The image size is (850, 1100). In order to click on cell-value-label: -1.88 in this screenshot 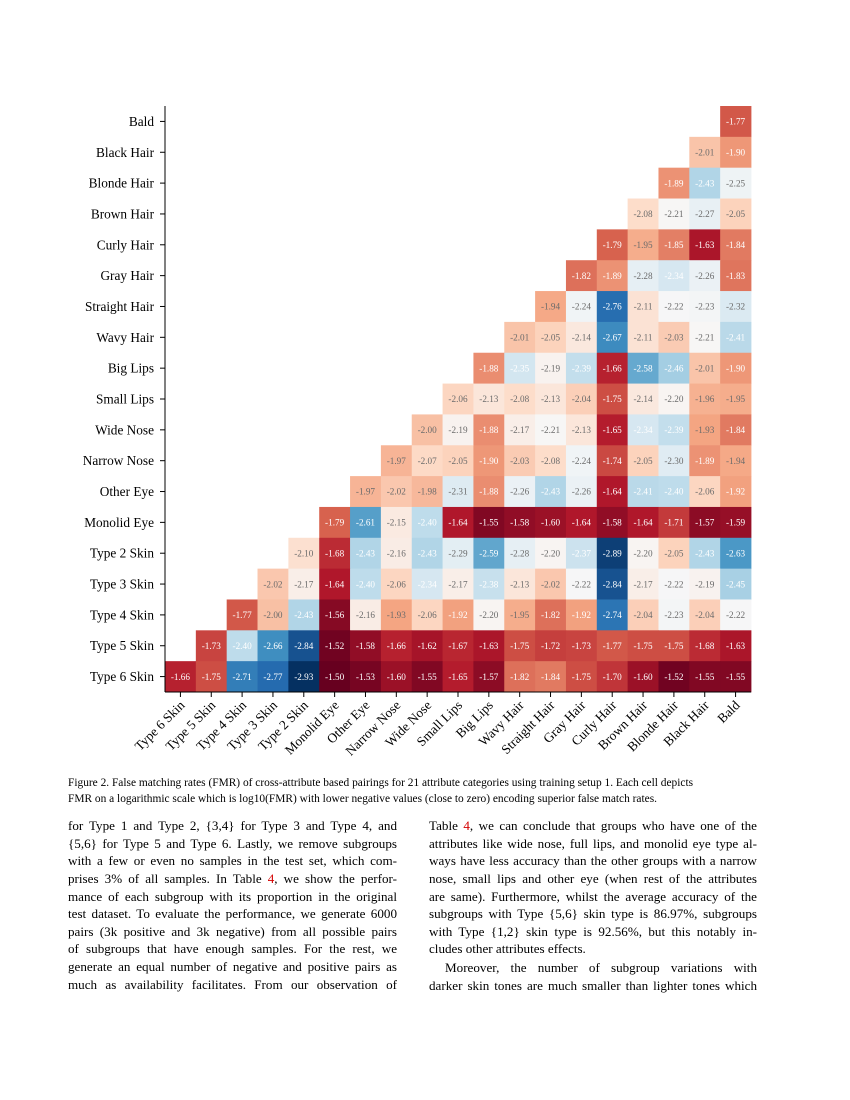, I will do `click(489, 492)`.